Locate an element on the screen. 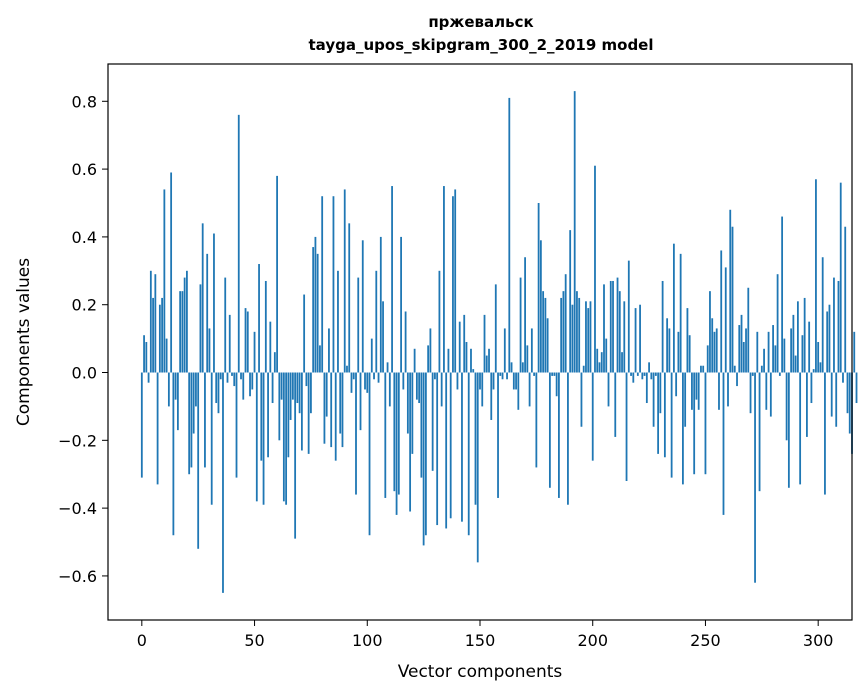  x-tick-label: 50 is located at coordinates (254, 640).